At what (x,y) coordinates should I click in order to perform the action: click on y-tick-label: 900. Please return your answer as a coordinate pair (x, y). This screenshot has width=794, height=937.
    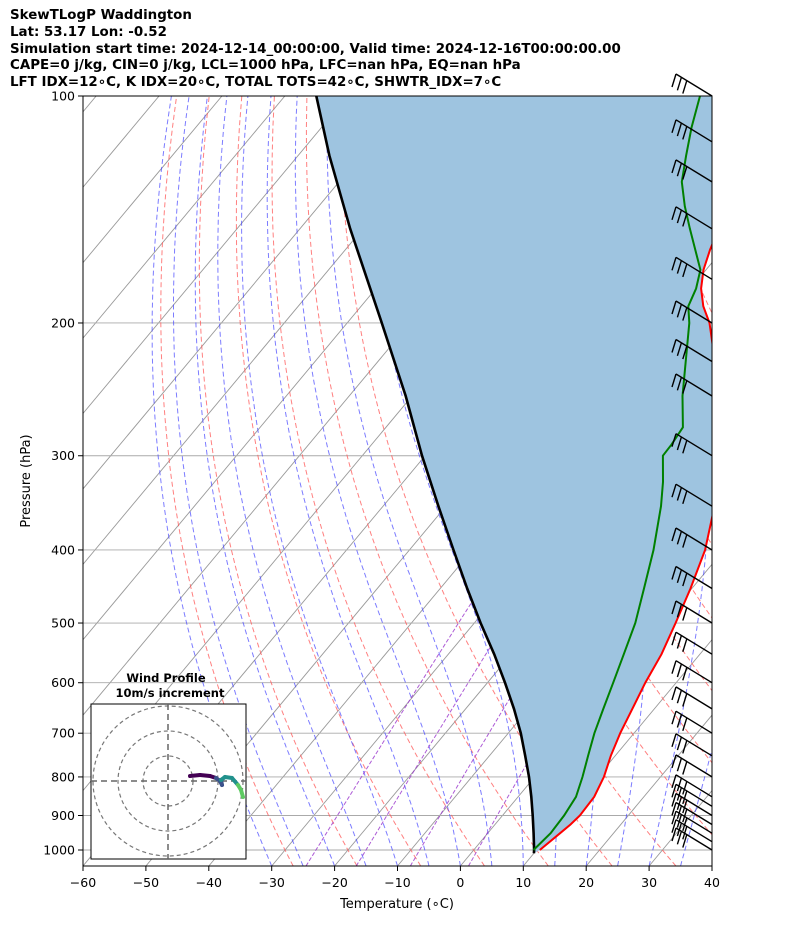
    Looking at the image, I should click on (63, 815).